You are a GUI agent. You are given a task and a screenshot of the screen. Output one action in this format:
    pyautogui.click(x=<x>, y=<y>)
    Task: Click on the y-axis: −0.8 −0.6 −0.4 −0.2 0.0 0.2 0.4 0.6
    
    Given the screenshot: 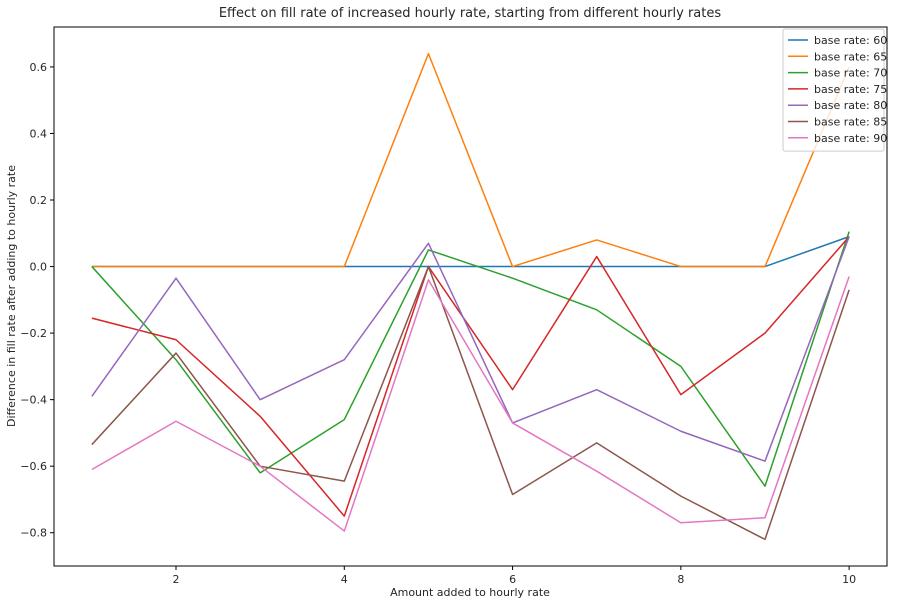 What is the action you would take?
    pyautogui.click(x=37, y=300)
    